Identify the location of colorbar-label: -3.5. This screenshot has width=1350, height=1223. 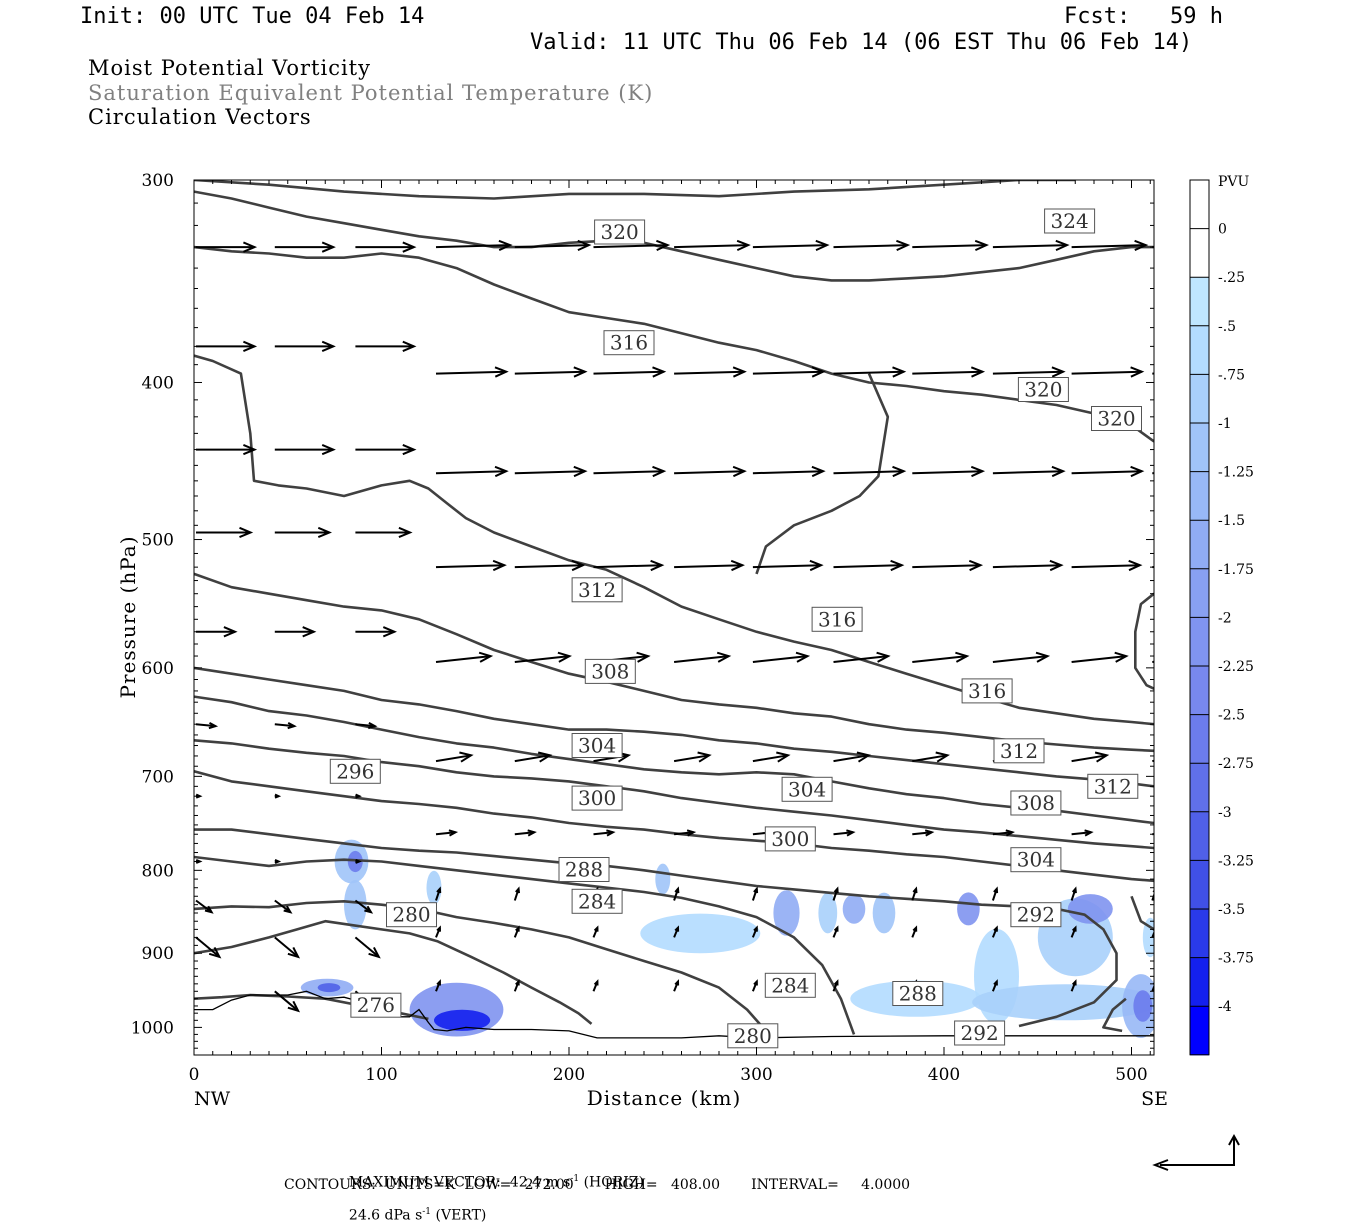
(1231, 910).